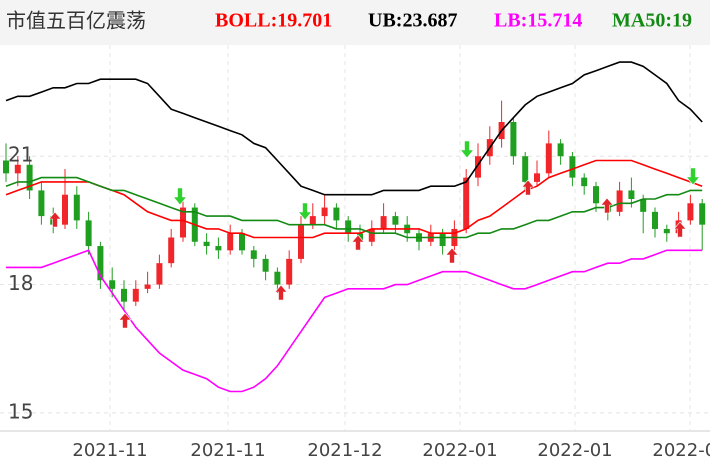  What do you see at coordinates (20, 283) in the screenshot?
I see `y-tick-label: 18` at bounding box center [20, 283].